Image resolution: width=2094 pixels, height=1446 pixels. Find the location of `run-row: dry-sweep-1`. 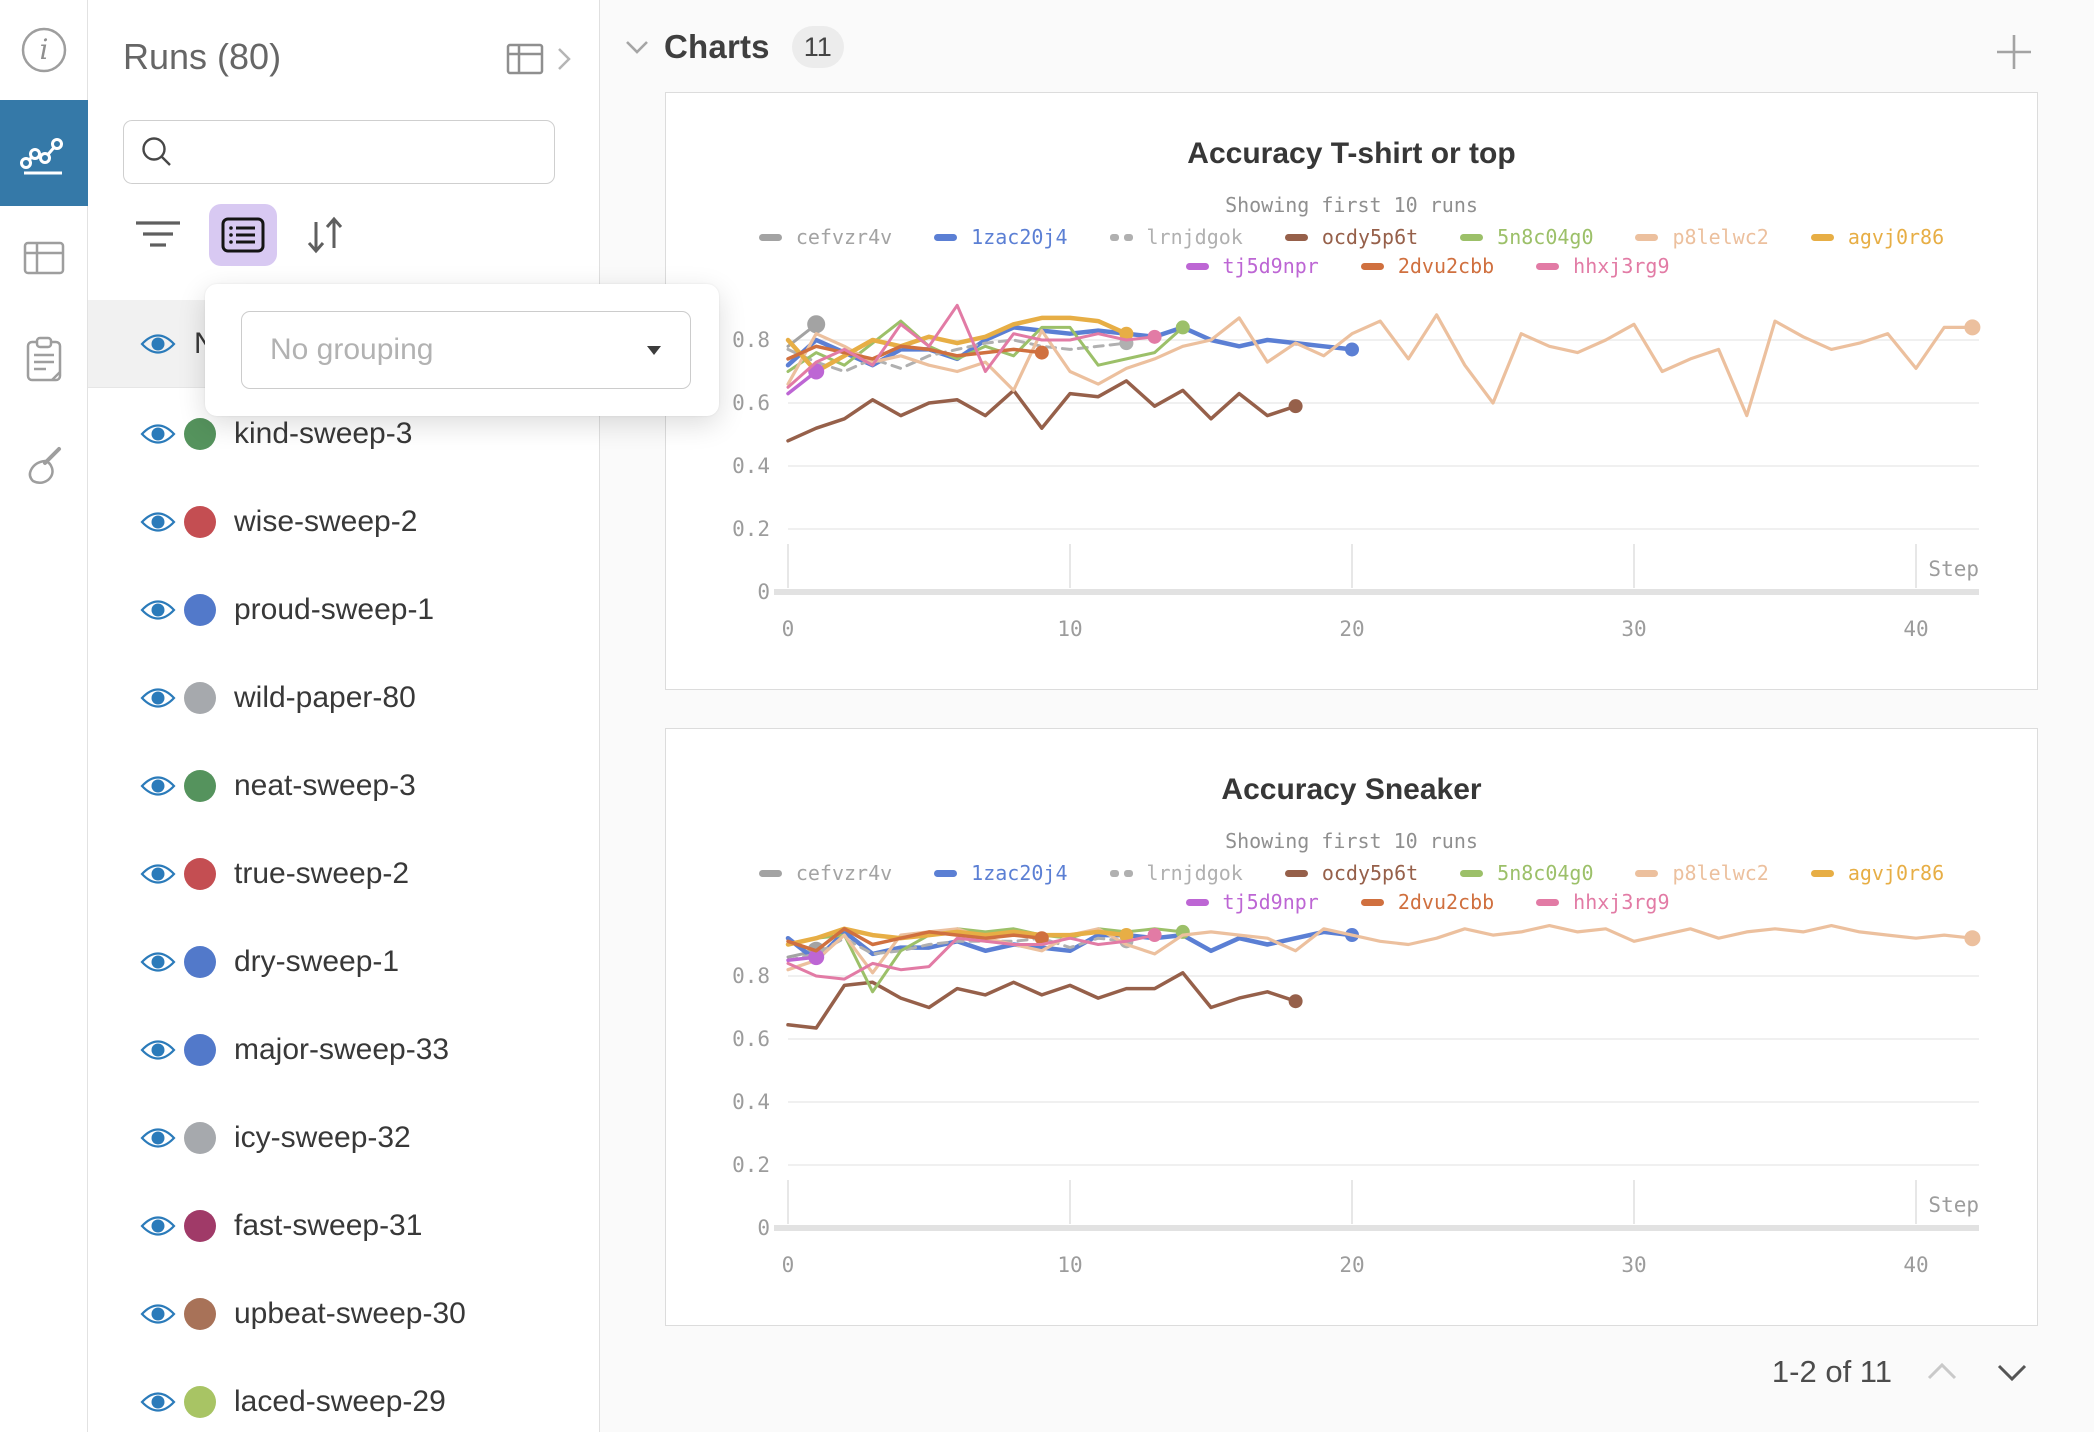

run-row: dry-sweep-1 is located at coordinates (344, 962).